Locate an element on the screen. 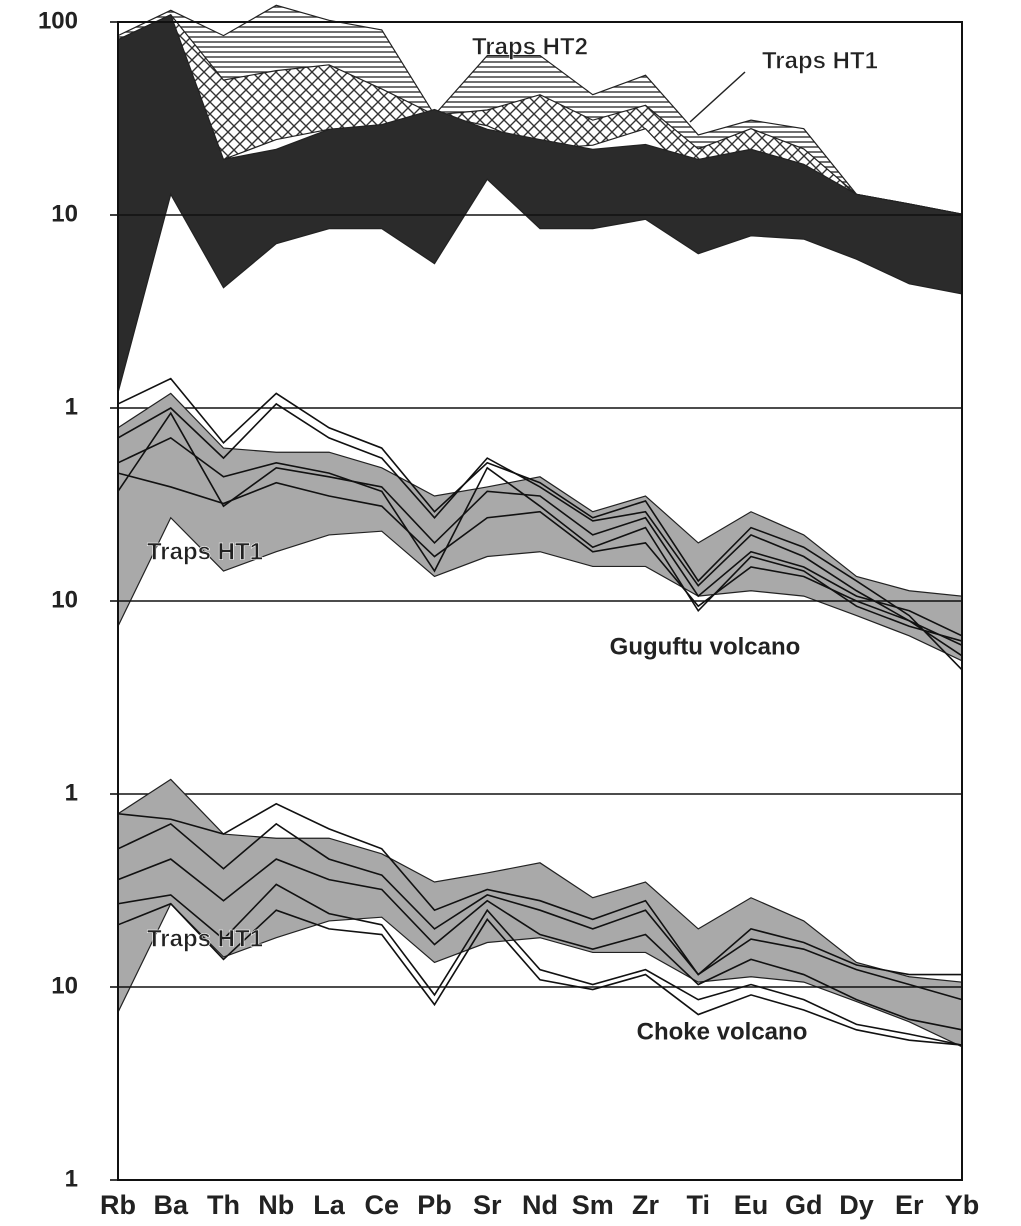 Image resolution: width=1021 pixels, height=1226 pixels. x-tick-label: La is located at coordinates (329, 1205).